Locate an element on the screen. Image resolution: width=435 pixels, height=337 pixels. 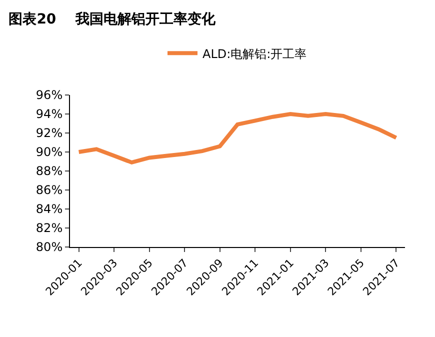
legend-label: ALD:电解铝:开工率 is located at coordinates (254, 53).